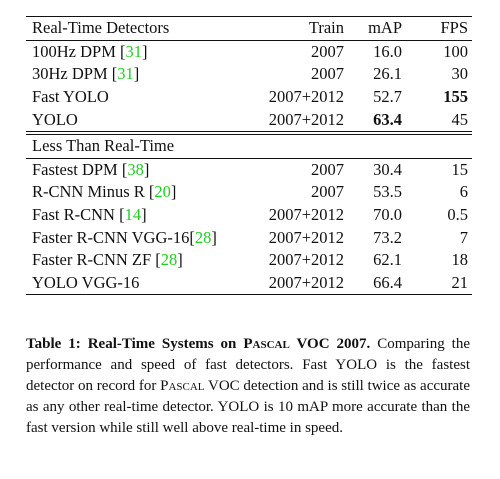 The height and width of the screenshot is (479, 500). What do you see at coordinates (135, 169) in the screenshot?
I see `citation: 38` at bounding box center [135, 169].